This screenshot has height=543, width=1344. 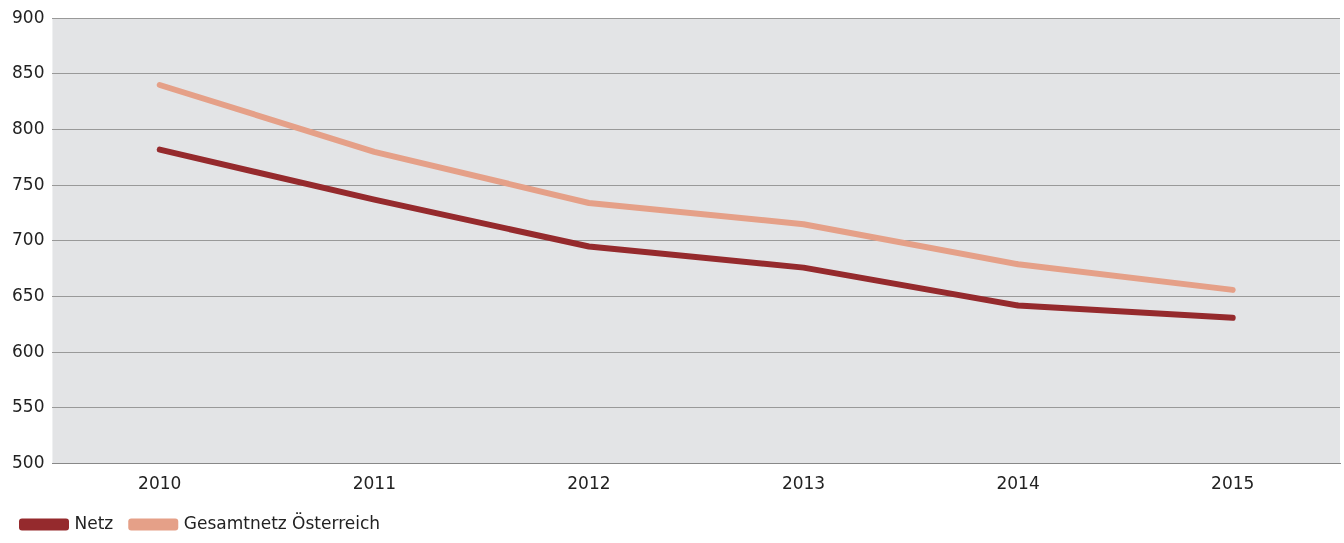 I want to click on legend-label: Netz, so click(x=94, y=522).